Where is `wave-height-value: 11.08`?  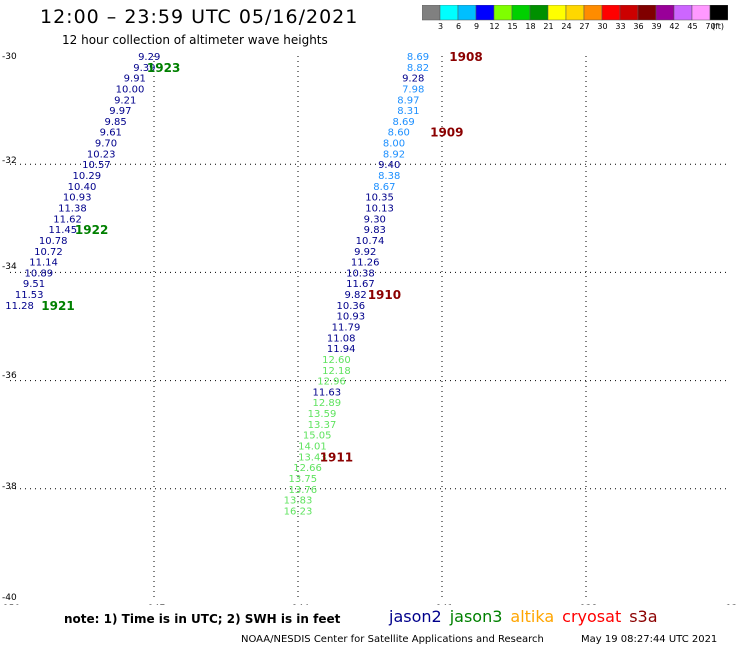
wave-height-value: 11.08 is located at coordinates (341, 338).